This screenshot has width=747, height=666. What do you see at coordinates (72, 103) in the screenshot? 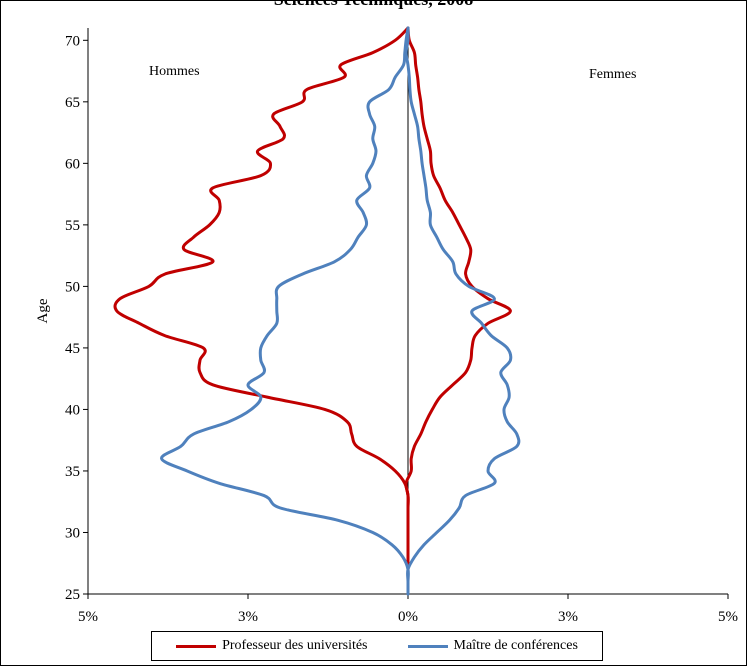
I see `y-tick-label: 65` at bounding box center [72, 103].